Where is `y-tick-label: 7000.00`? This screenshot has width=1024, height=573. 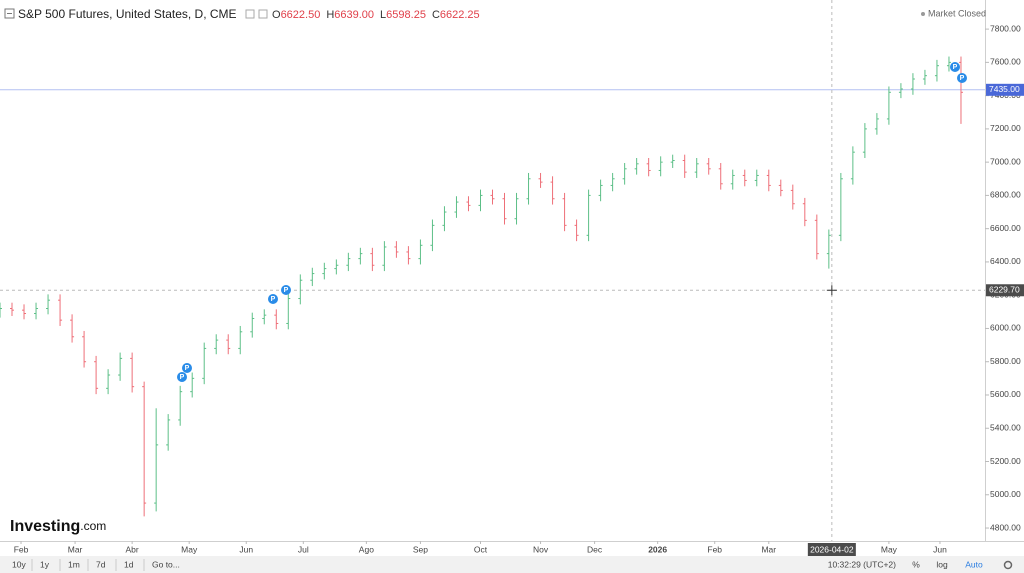
y-tick-label: 7000.00 is located at coordinates (1005, 161).